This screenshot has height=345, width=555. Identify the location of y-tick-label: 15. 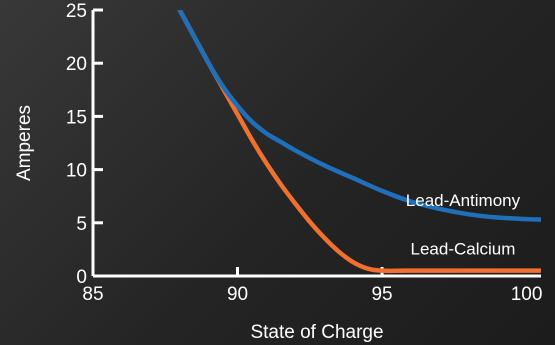
(76, 117).